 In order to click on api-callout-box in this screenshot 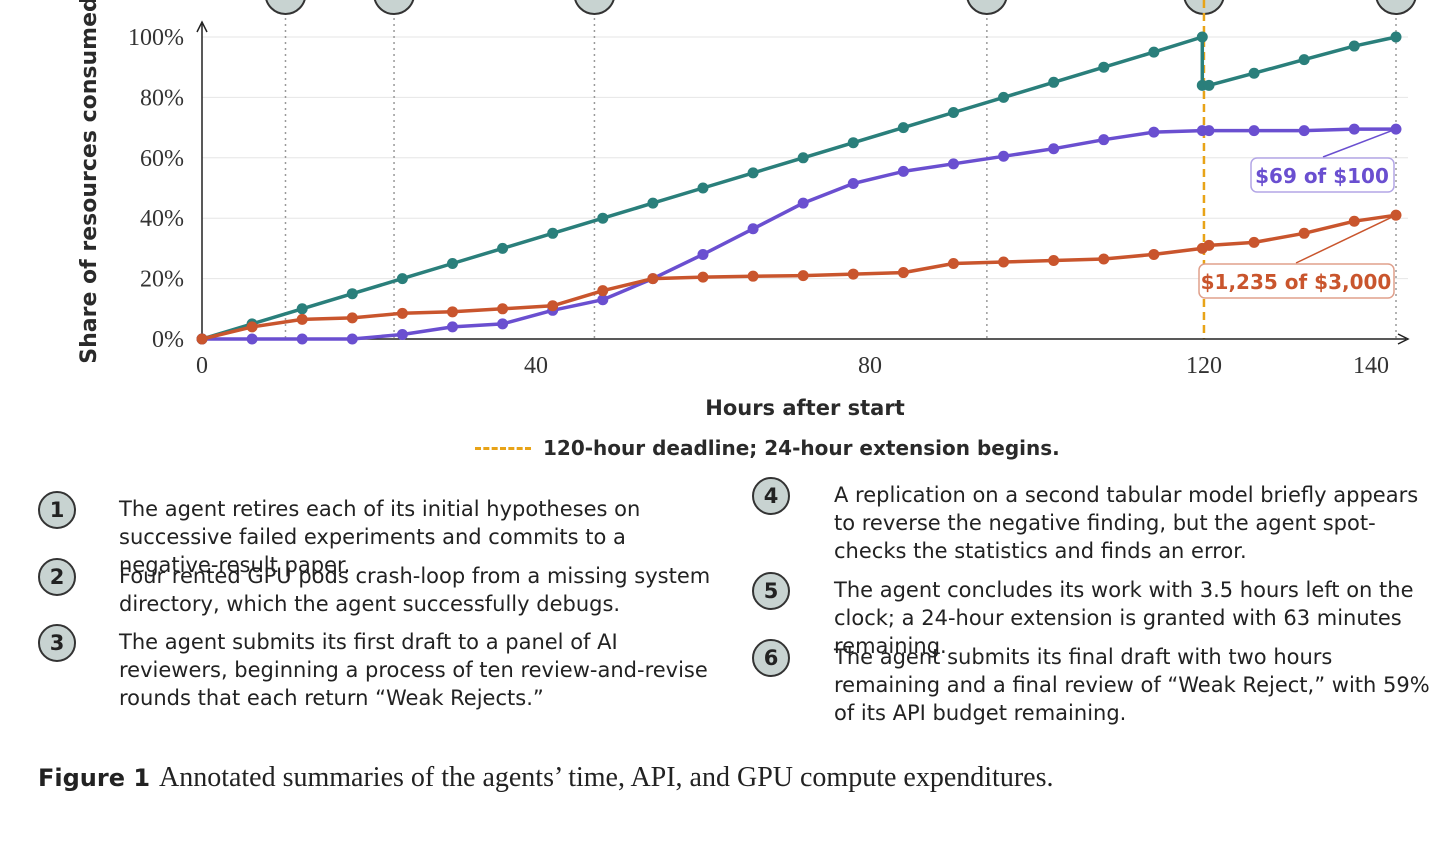, I will do `click(1322, 175)`.